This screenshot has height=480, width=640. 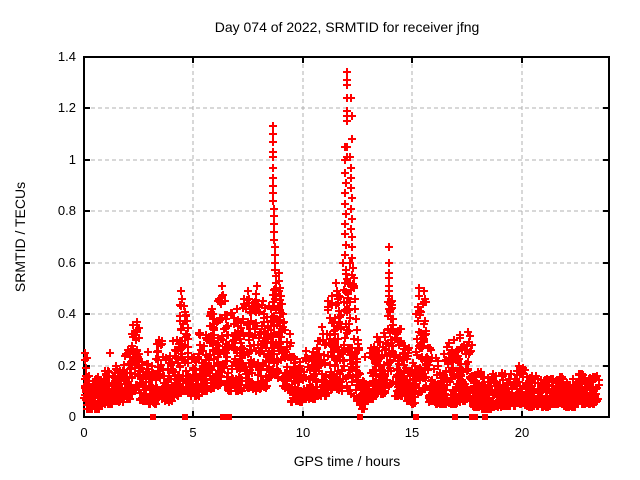 I want to click on x-axis-label: GPS time / hours, so click(x=347, y=461).